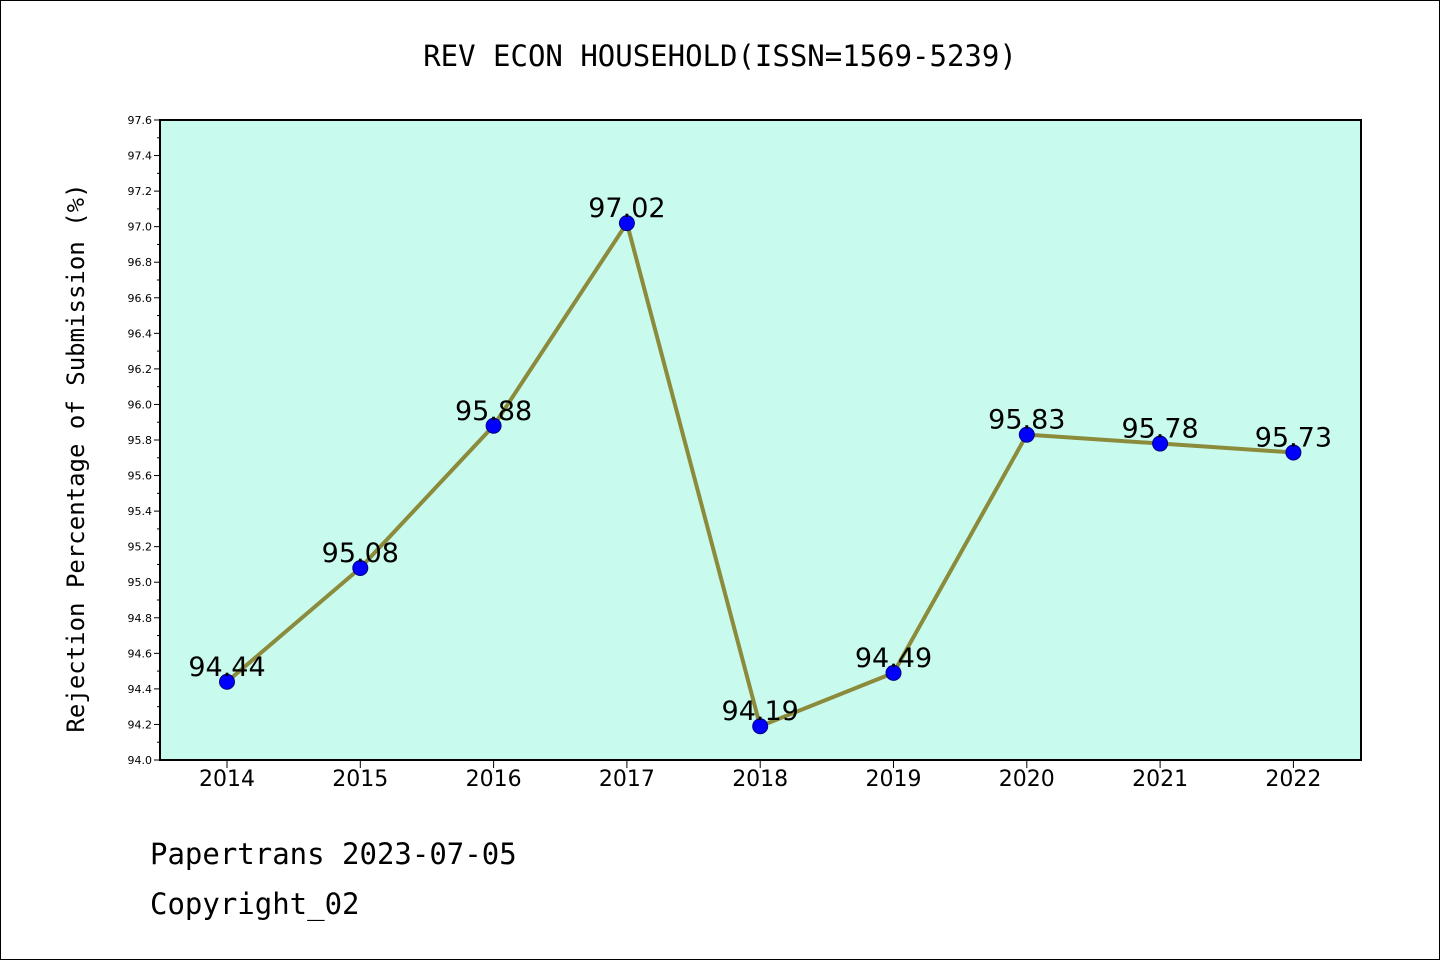 This screenshot has width=1440, height=960. What do you see at coordinates (140, 760) in the screenshot?
I see `y-tick-label: 94.0` at bounding box center [140, 760].